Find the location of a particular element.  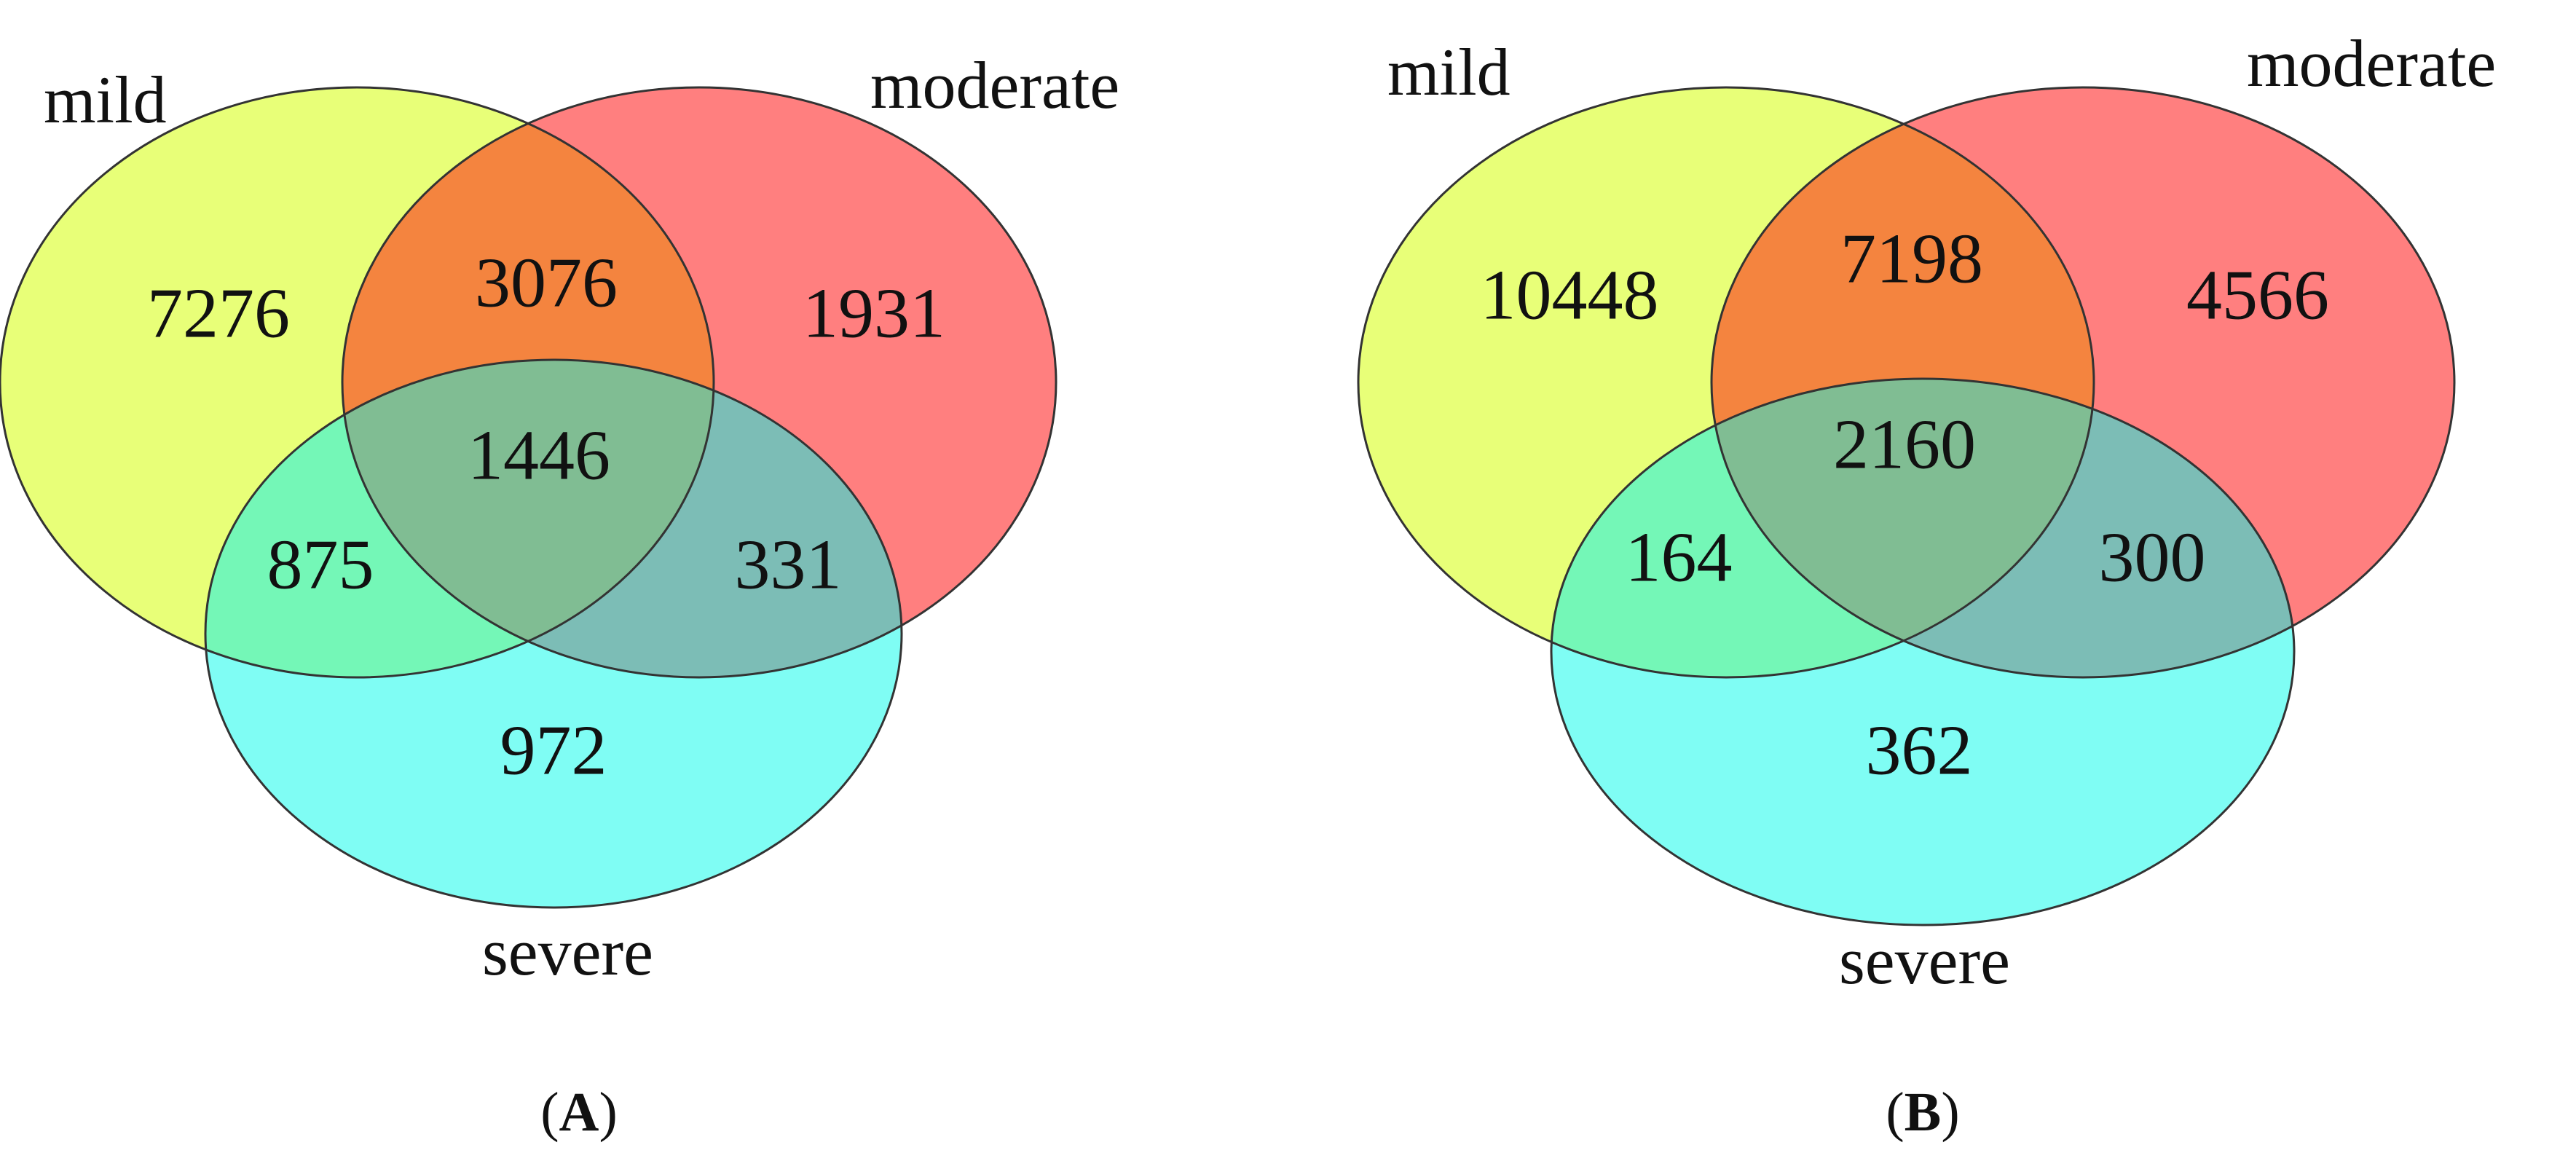

count-mild-severe: 164 is located at coordinates (1679, 557).